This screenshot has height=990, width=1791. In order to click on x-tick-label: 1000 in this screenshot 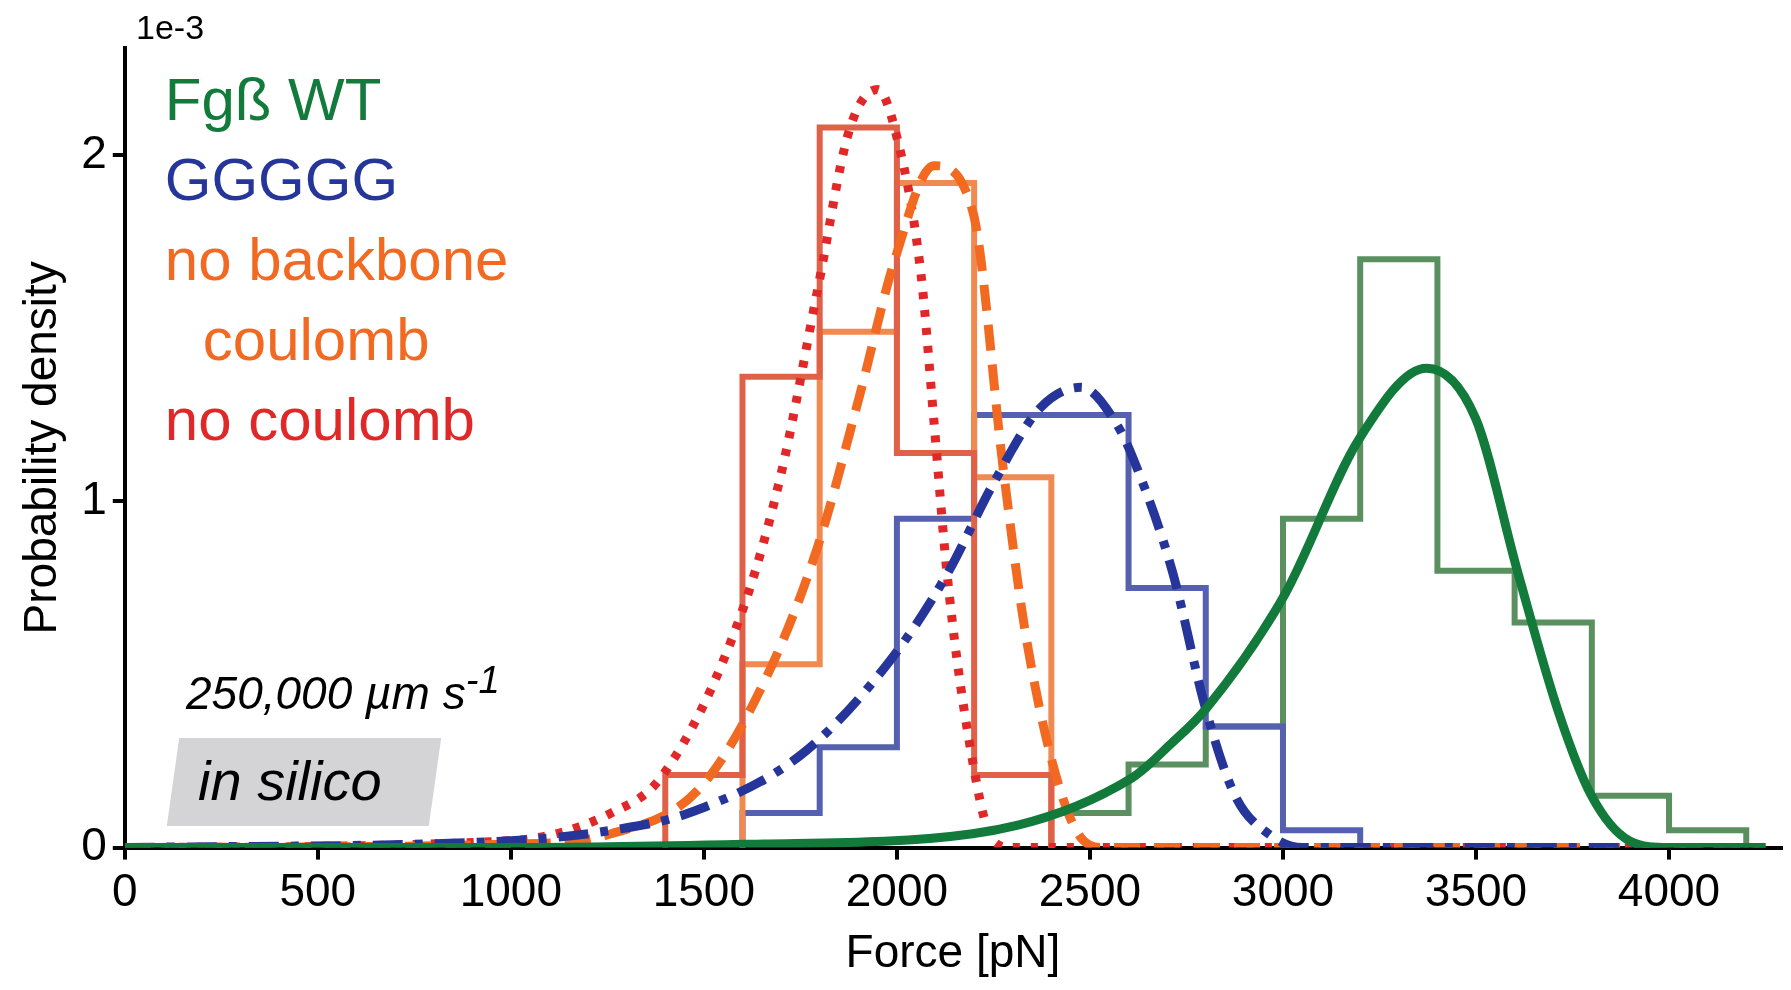, I will do `click(511, 889)`.